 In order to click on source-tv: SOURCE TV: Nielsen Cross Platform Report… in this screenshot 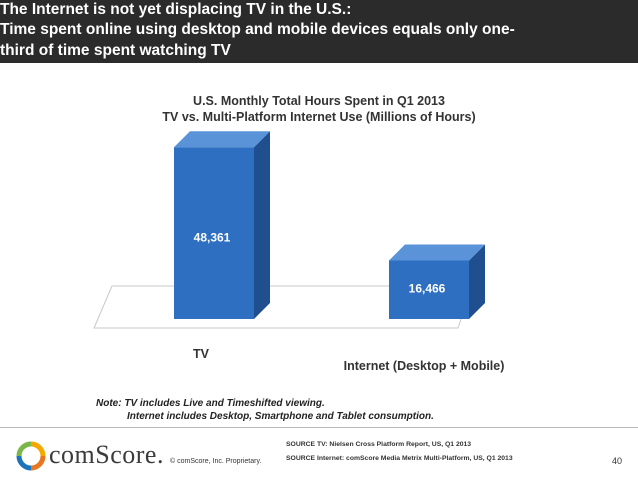, I will do `click(379, 444)`.